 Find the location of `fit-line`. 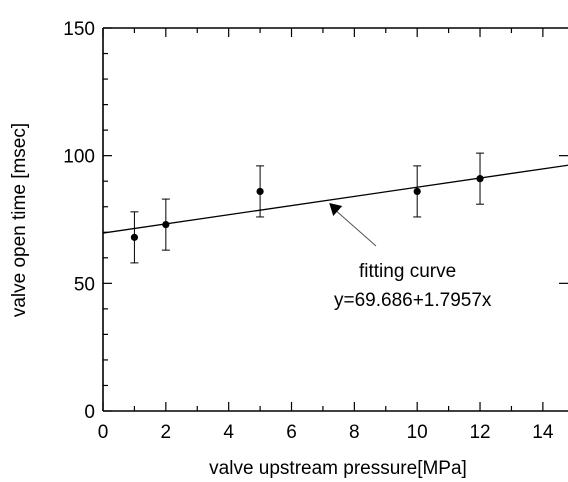

fit-line is located at coordinates (335, 199).